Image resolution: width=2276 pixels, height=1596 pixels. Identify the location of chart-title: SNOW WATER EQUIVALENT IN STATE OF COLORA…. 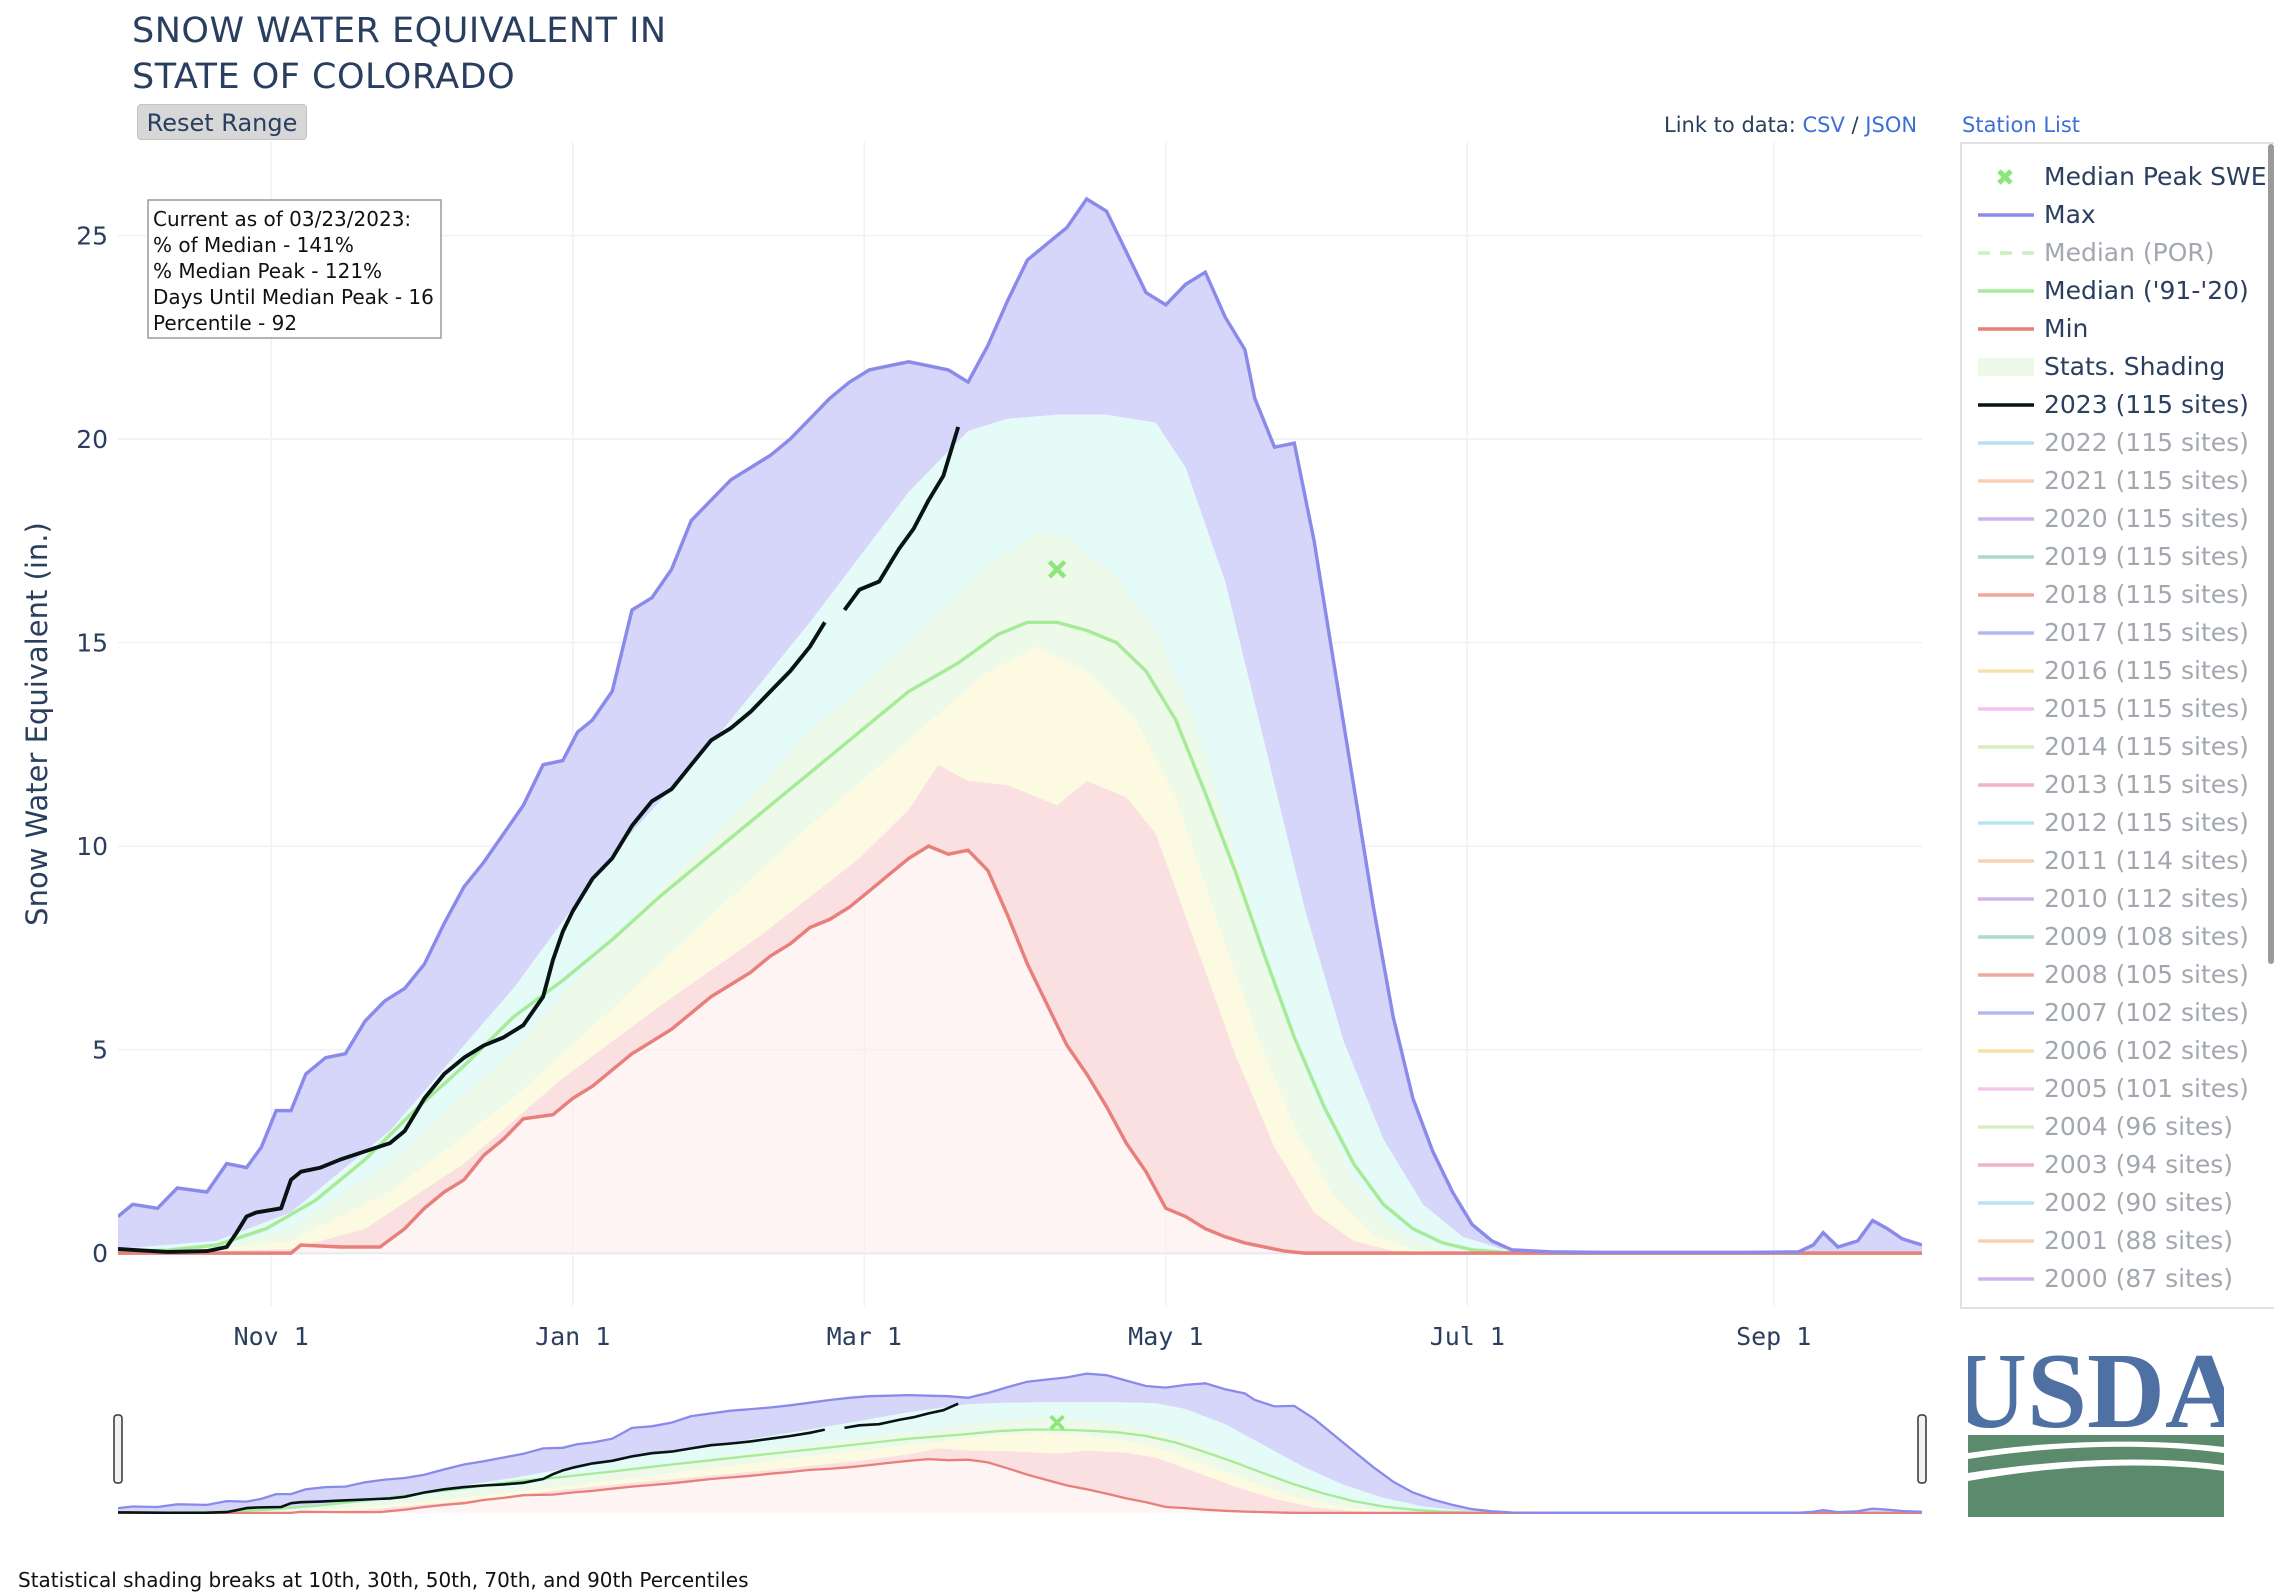
(399, 54).